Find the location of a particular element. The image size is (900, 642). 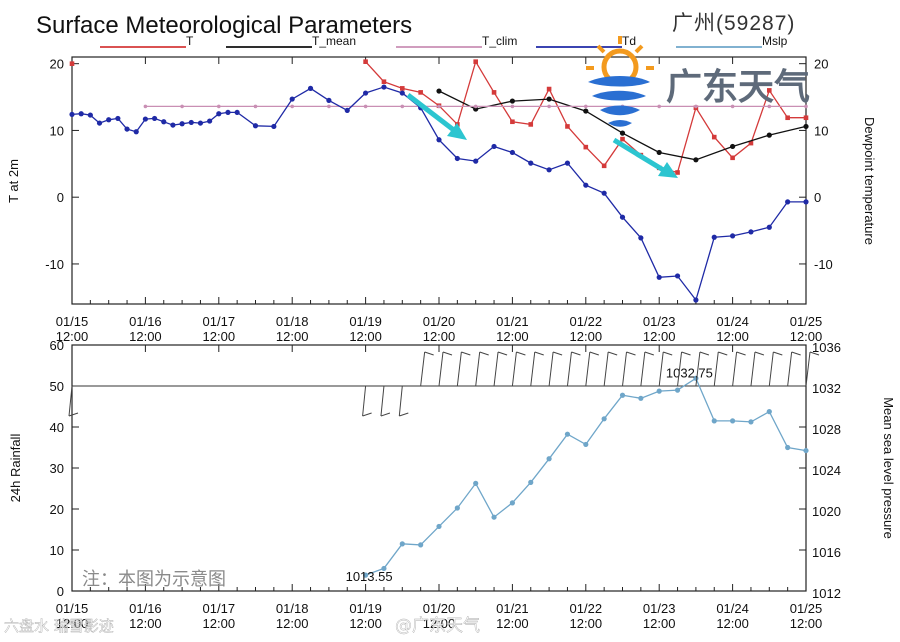

y-tick-label-right: 1032 is located at coordinates (826, 388).